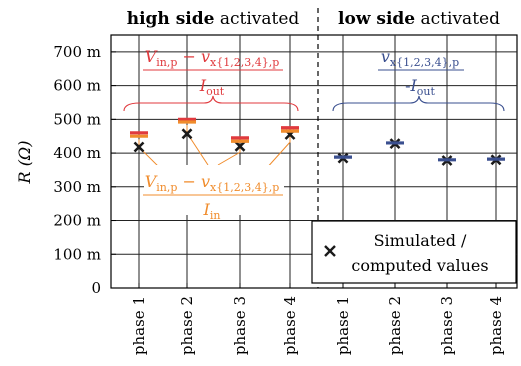  What do you see at coordinates (24, 163) in the screenshot?
I see `y-axis-label: R (Ω)` at bounding box center [24, 163].